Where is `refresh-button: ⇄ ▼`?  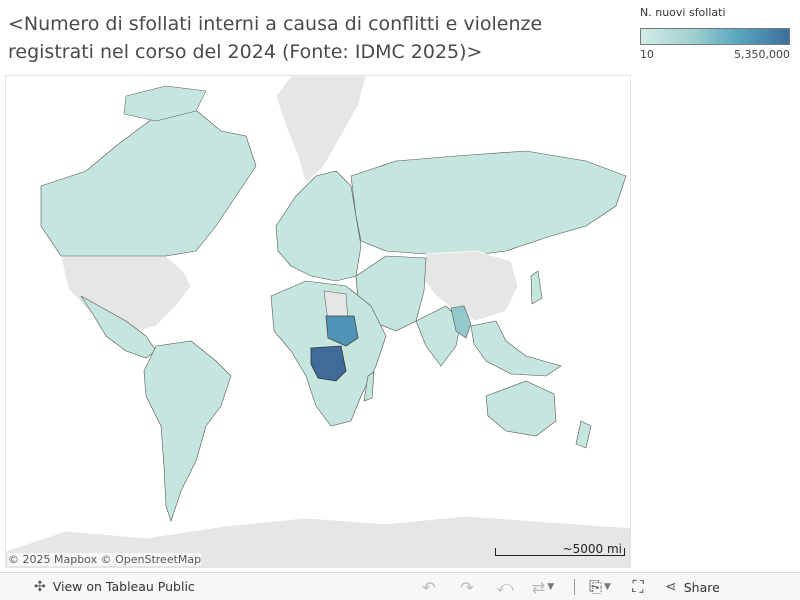 refresh-button: ⇄ ▼ is located at coordinates (543, 587).